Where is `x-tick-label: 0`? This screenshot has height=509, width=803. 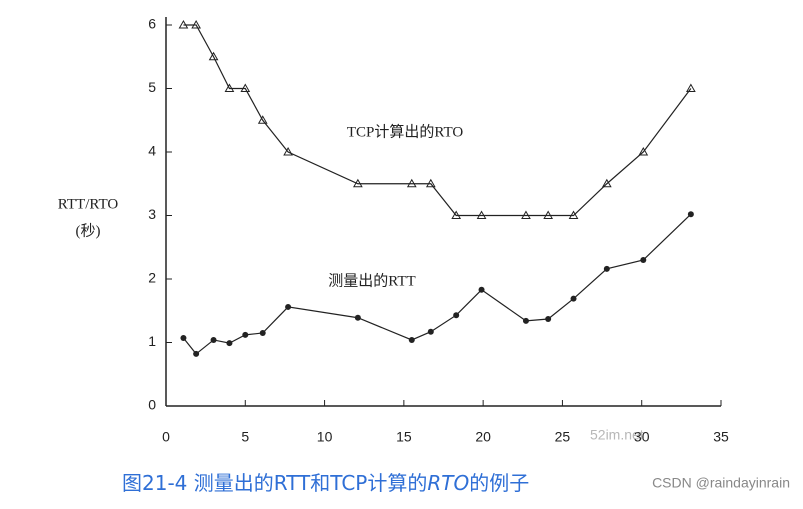
x-tick-label: 0 is located at coordinates (166, 437).